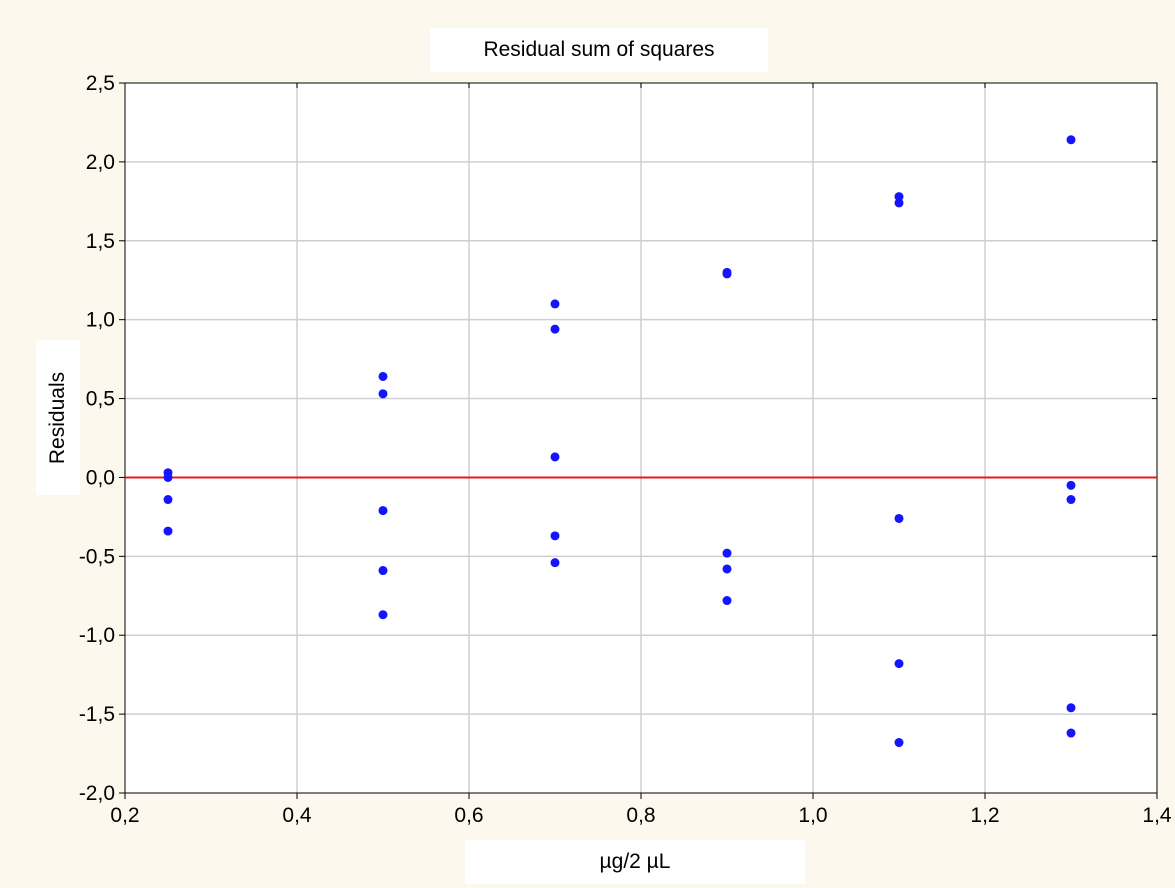 The height and width of the screenshot is (888, 1175). Describe the element at coordinates (468, 815) in the screenshot. I see `x-tick-label: 0,6` at that location.